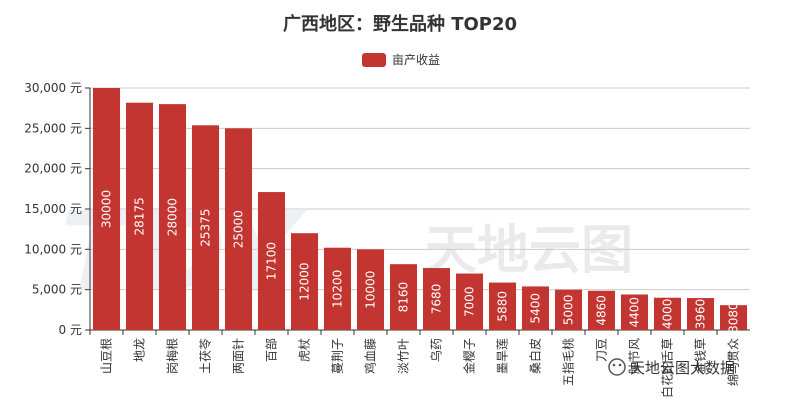  I want to click on y-tick-label: 30,000 元, so click(53, 88).